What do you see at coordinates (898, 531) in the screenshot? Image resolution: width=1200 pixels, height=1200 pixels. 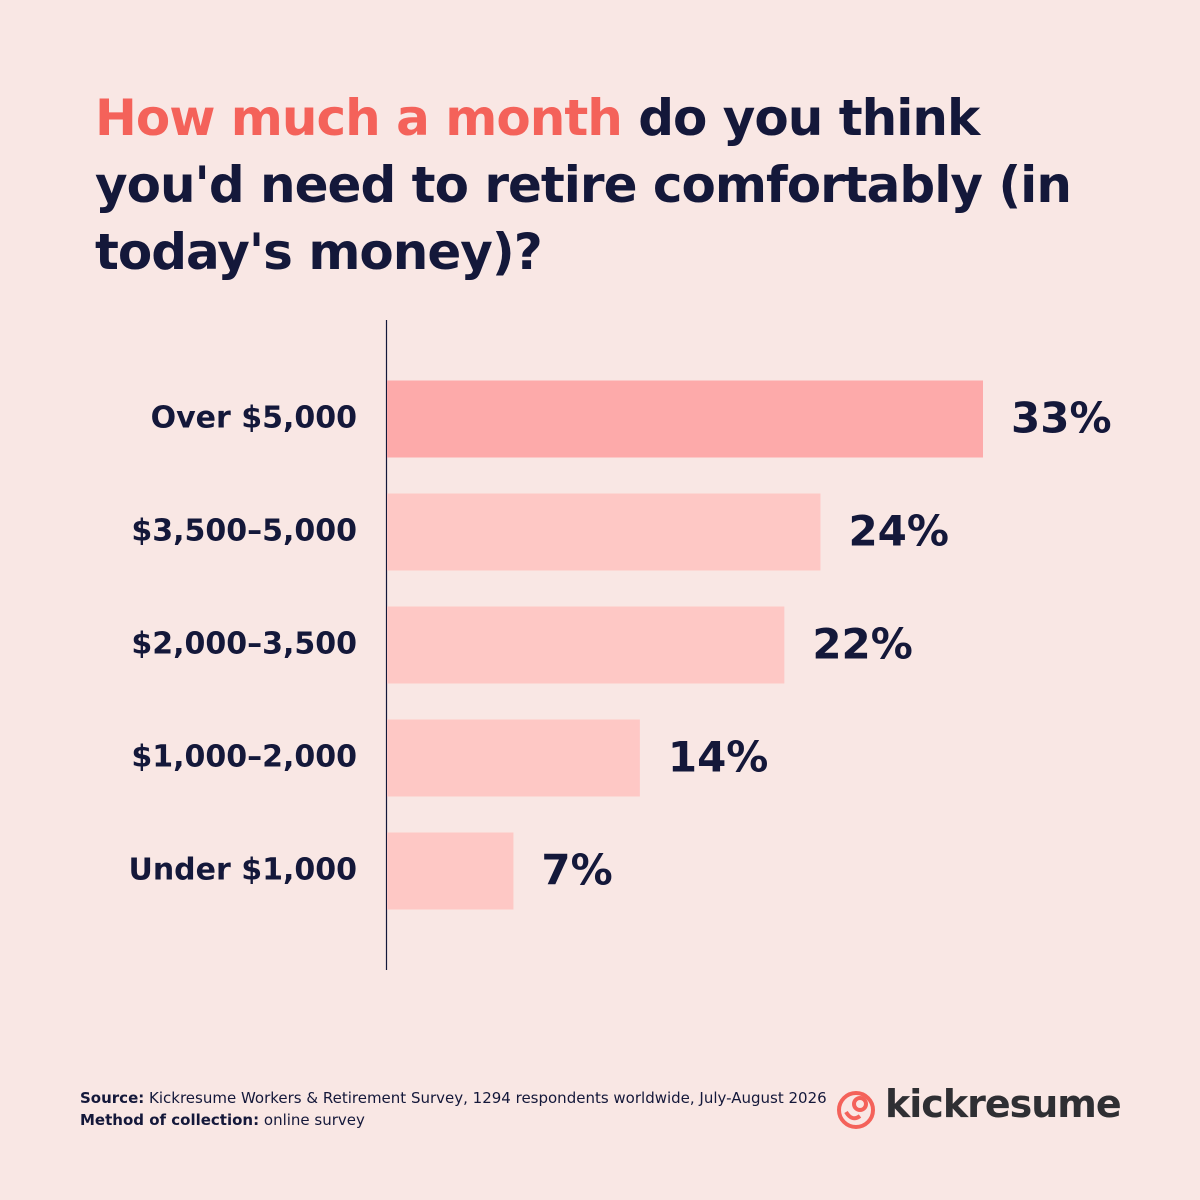 I see `value-label: 24%` at bounding box center [898, 531].